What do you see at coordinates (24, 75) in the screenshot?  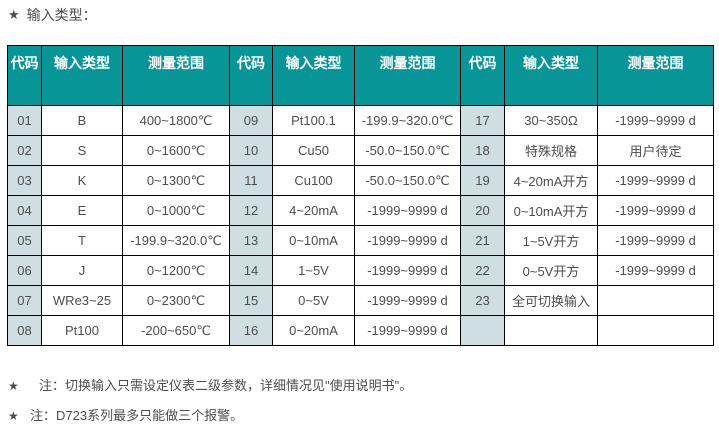 I see `header-code-1: 代码` at bounding box center [24, 75].